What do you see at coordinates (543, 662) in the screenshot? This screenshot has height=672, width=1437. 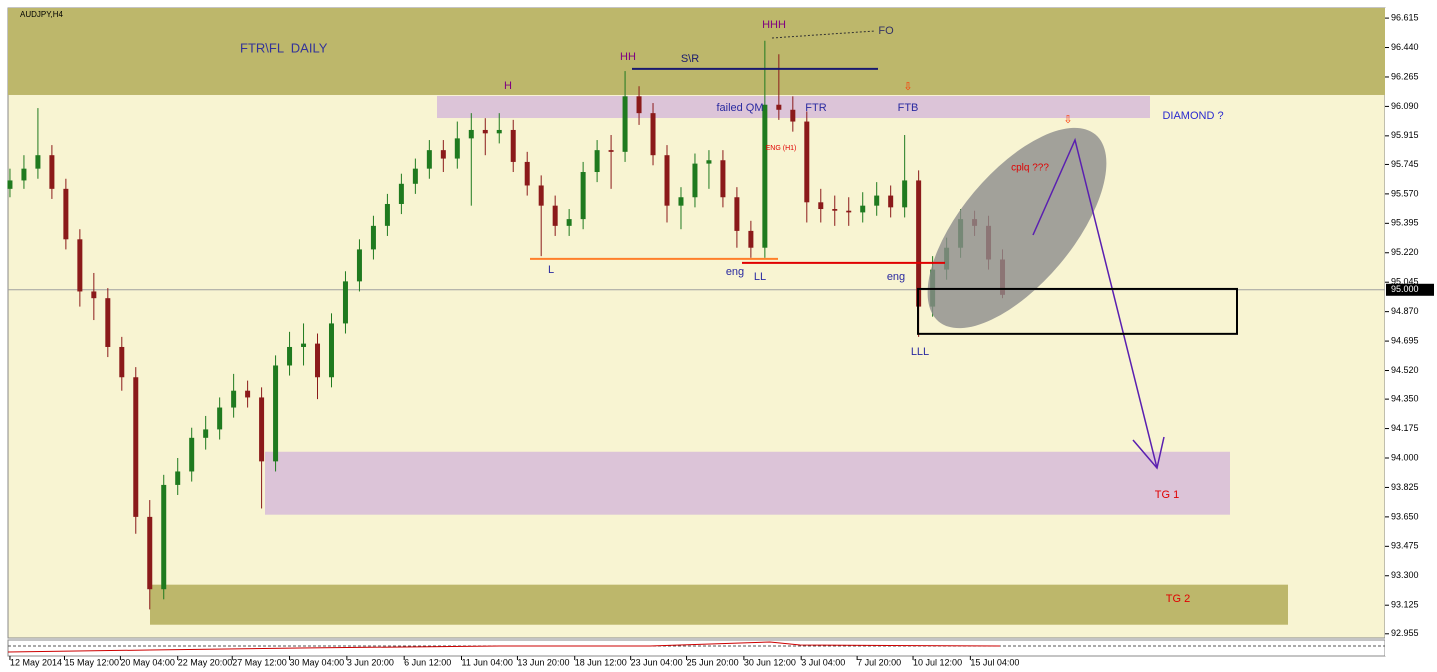 I see `x-tick-label: 13 Jun 20:00` at bounding box center [543, 662].